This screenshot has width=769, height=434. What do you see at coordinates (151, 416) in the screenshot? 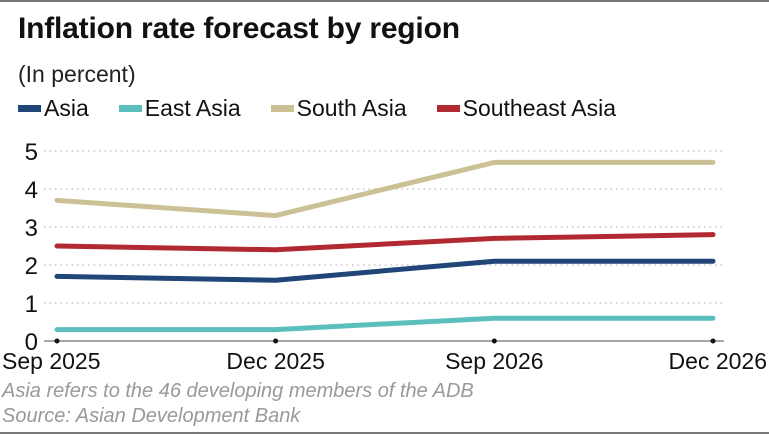
I see `footnote-source: Source: Asian Development Bank` at bounding box center [151, 416].